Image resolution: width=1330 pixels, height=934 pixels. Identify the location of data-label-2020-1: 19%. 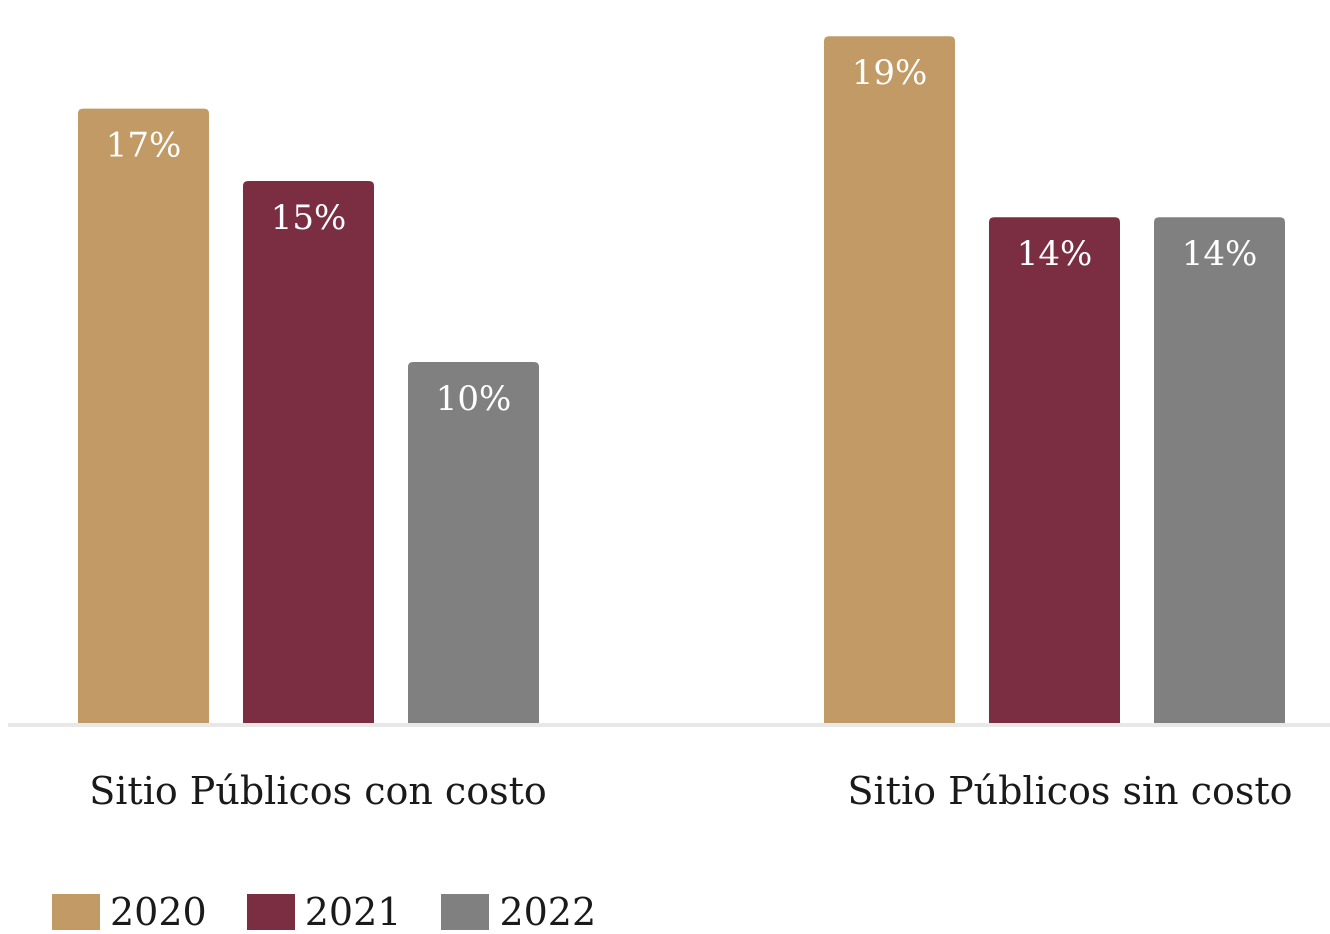
(890, 73).